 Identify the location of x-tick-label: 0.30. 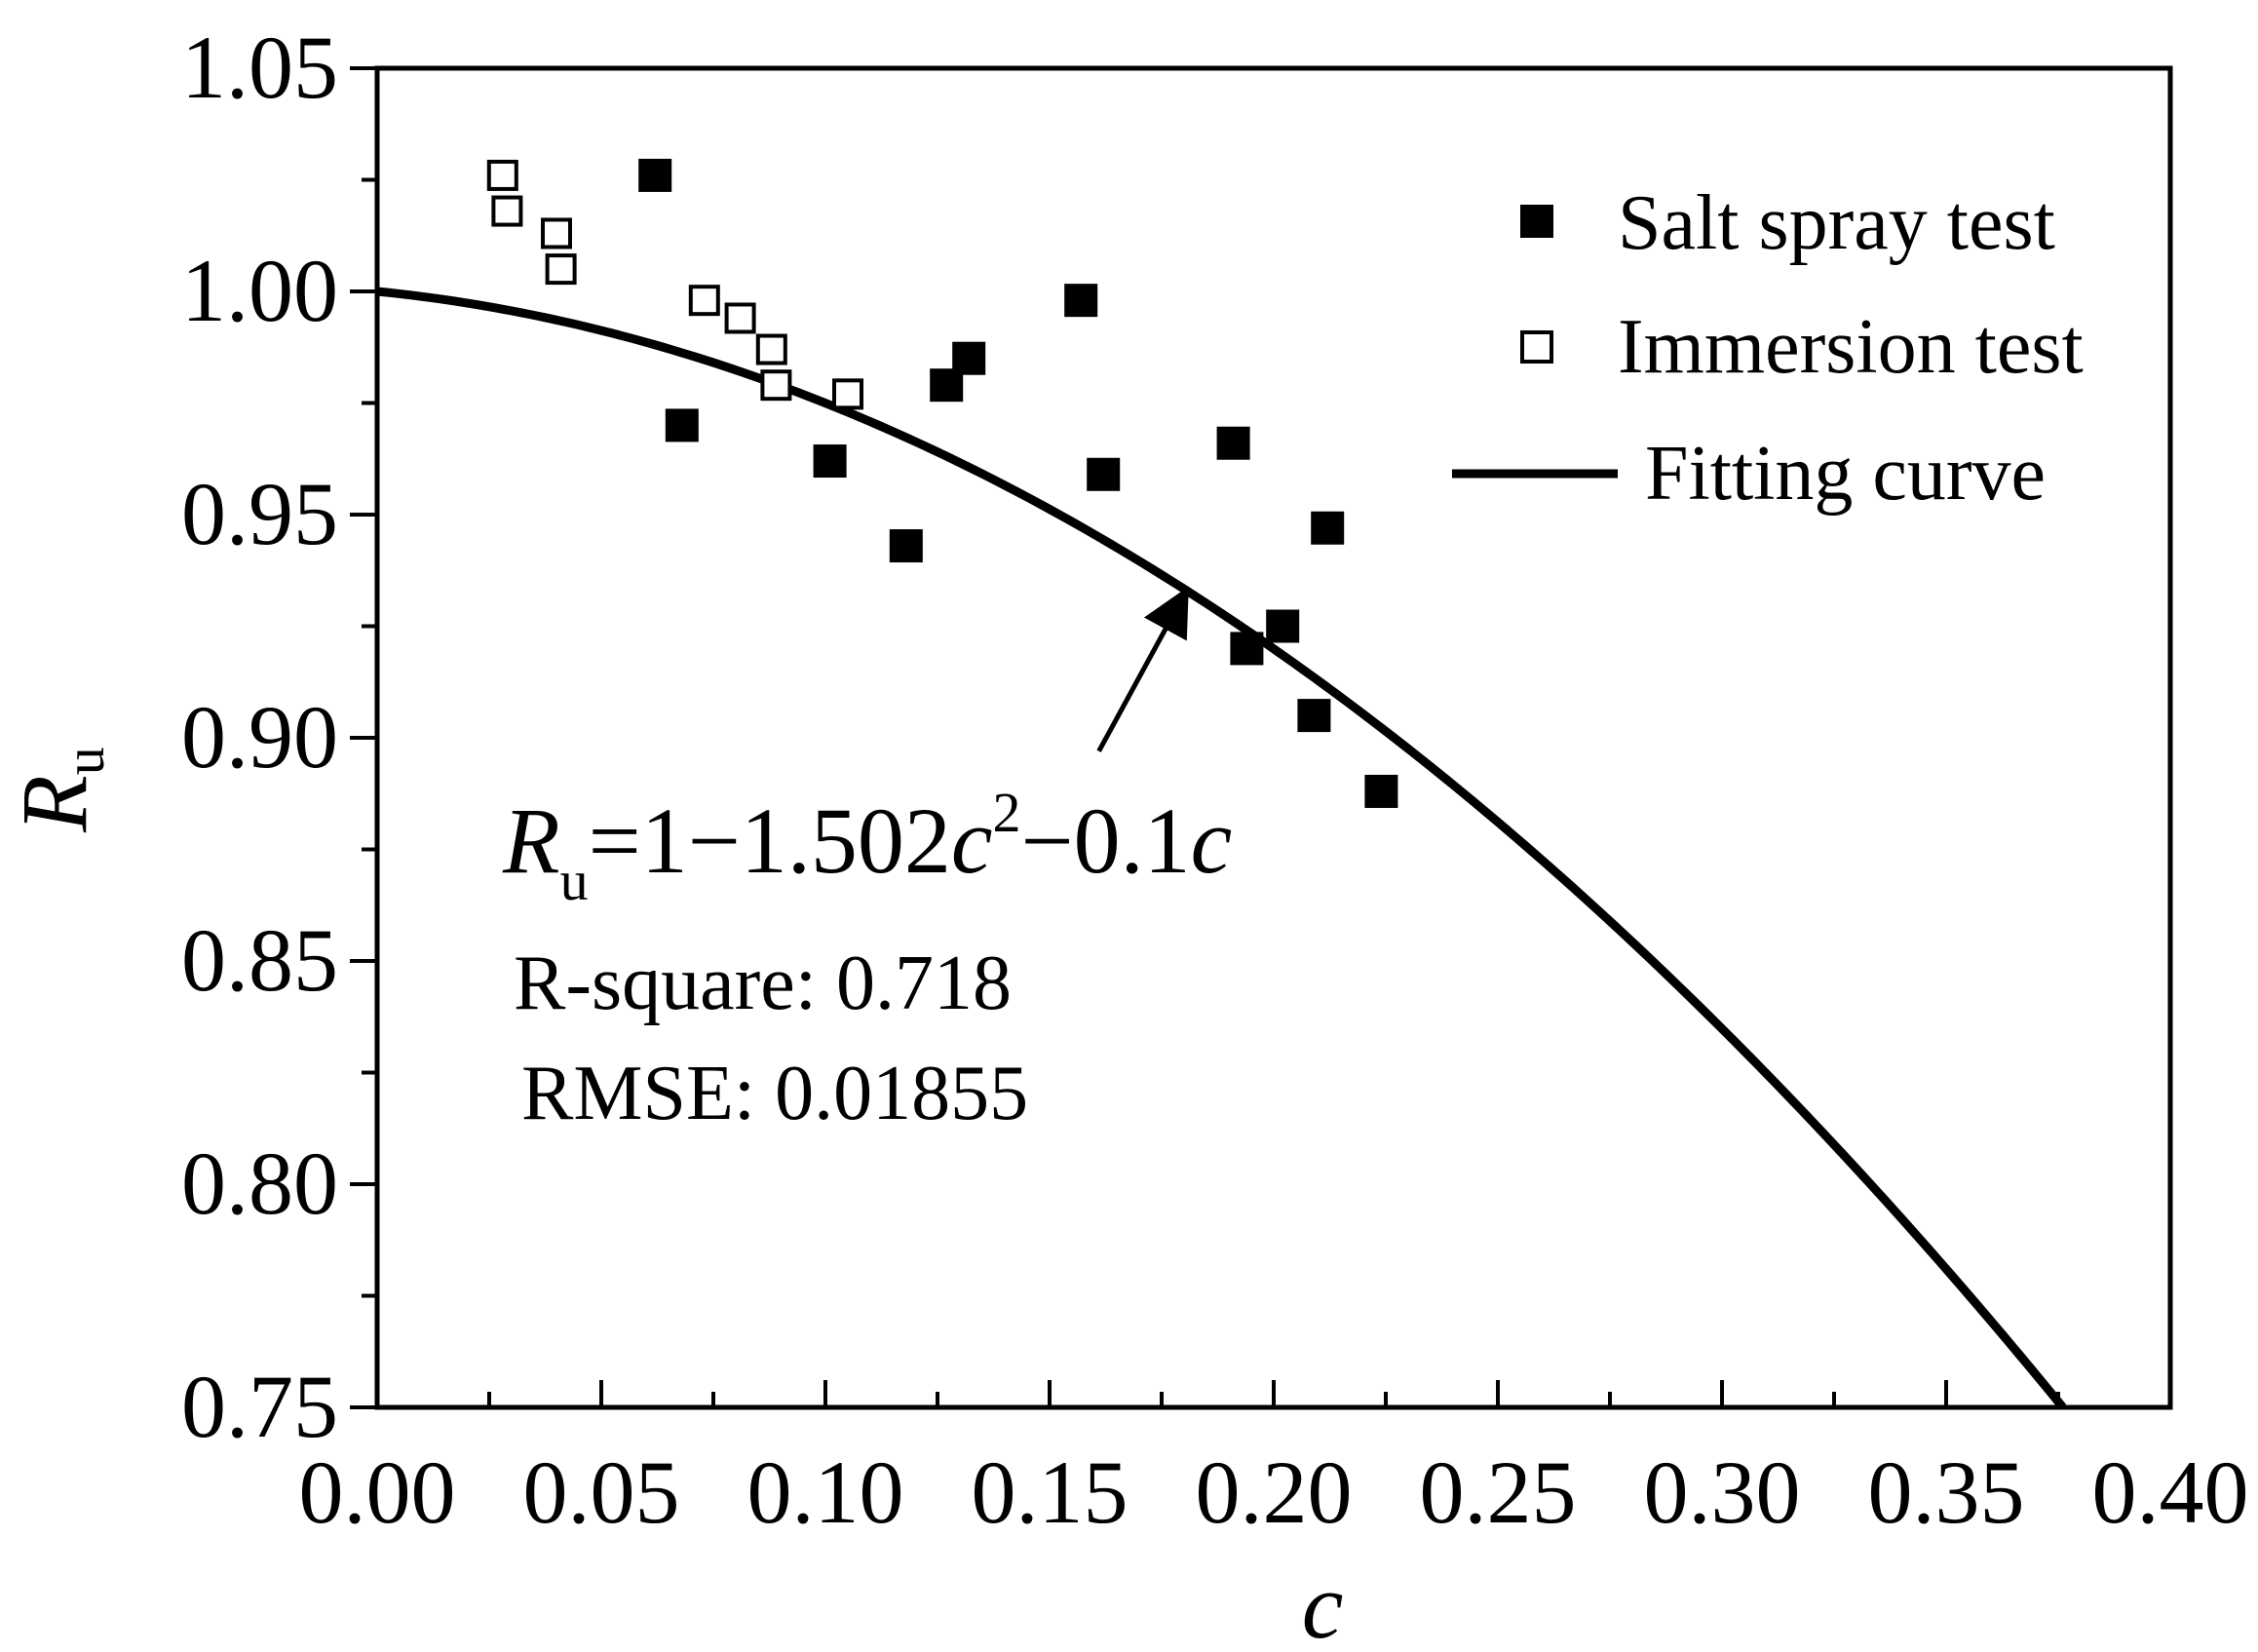
(1722, 1492).